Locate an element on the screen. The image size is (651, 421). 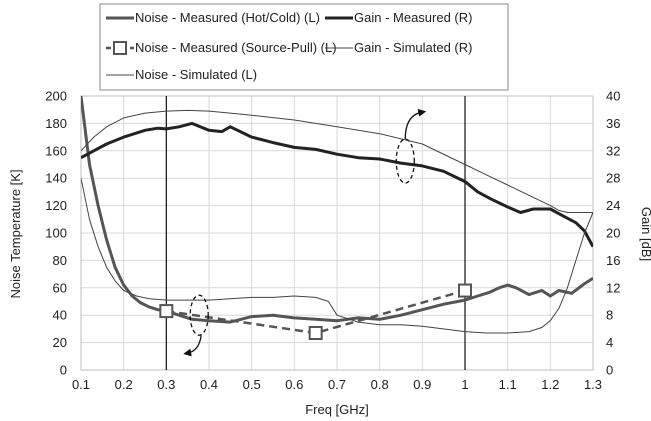
legend-swatch-marker is located at coordinates (120, 48).